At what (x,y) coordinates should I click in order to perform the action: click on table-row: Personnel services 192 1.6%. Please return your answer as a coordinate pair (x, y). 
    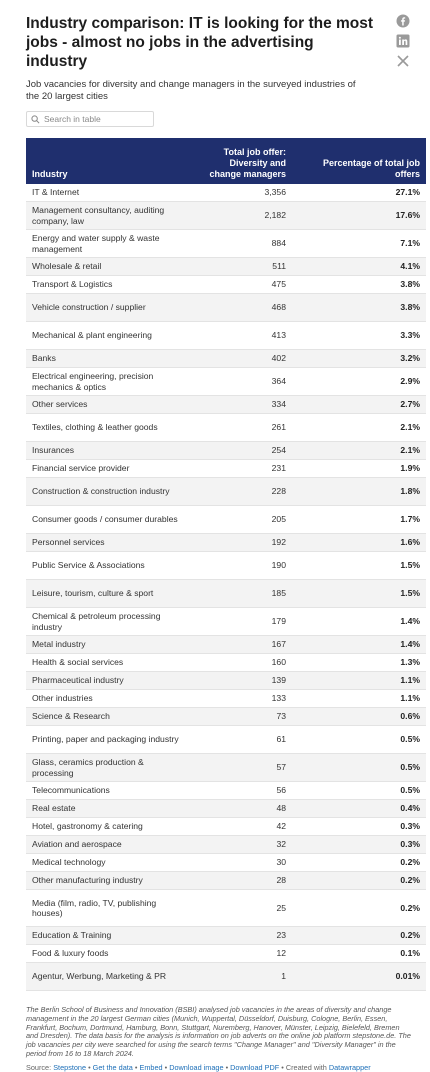
    Looking at the image, I should click on (226, 542).